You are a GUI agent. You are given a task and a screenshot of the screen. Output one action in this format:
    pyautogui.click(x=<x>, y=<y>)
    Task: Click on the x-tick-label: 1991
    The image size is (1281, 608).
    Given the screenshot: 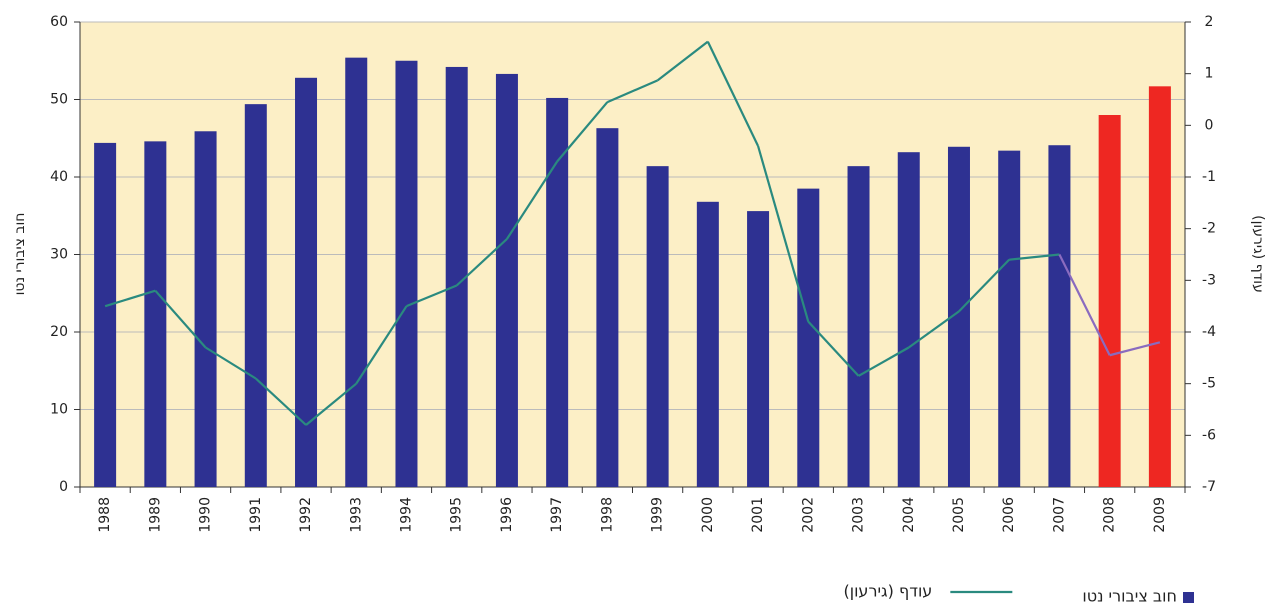 What is the action you would take?
    pyautogui.click(x=256, y=515)
    